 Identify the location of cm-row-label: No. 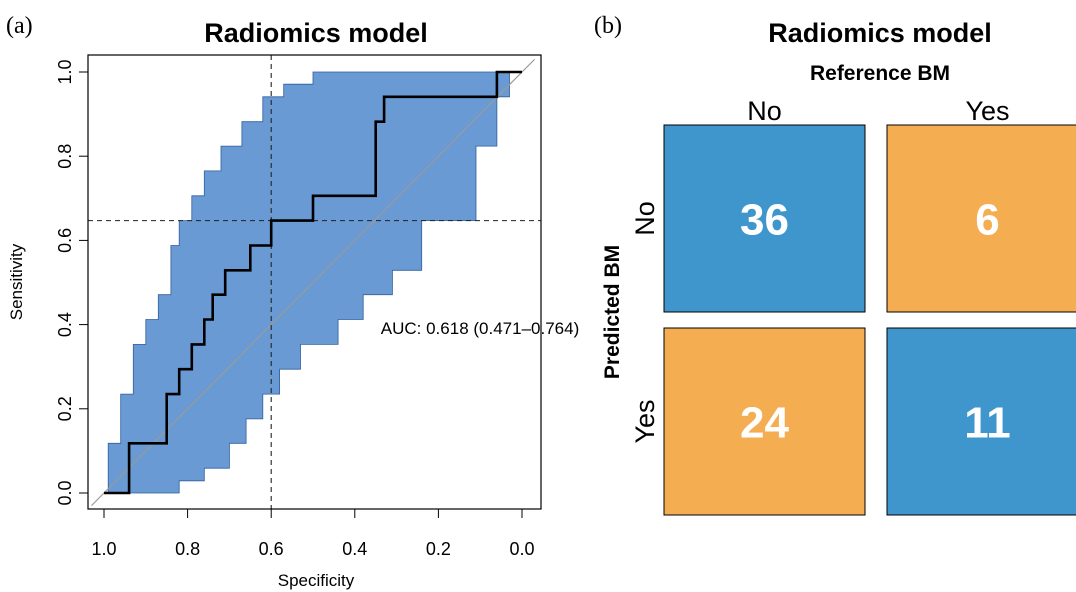
(645, 218).